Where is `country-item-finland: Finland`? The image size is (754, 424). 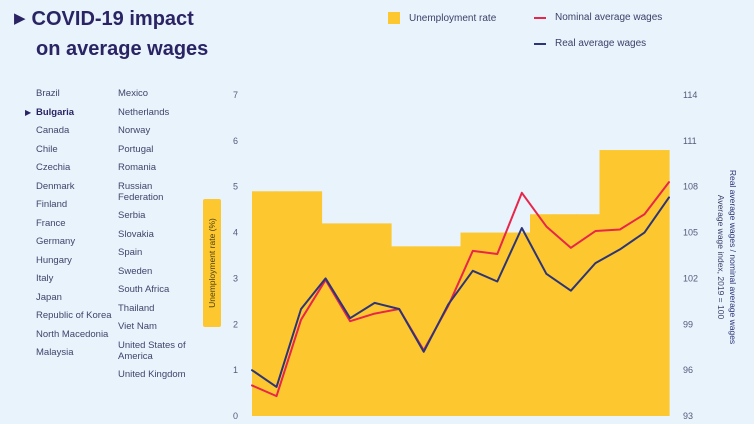 country-item-finland: Finland is located at coordinates (52, 204).